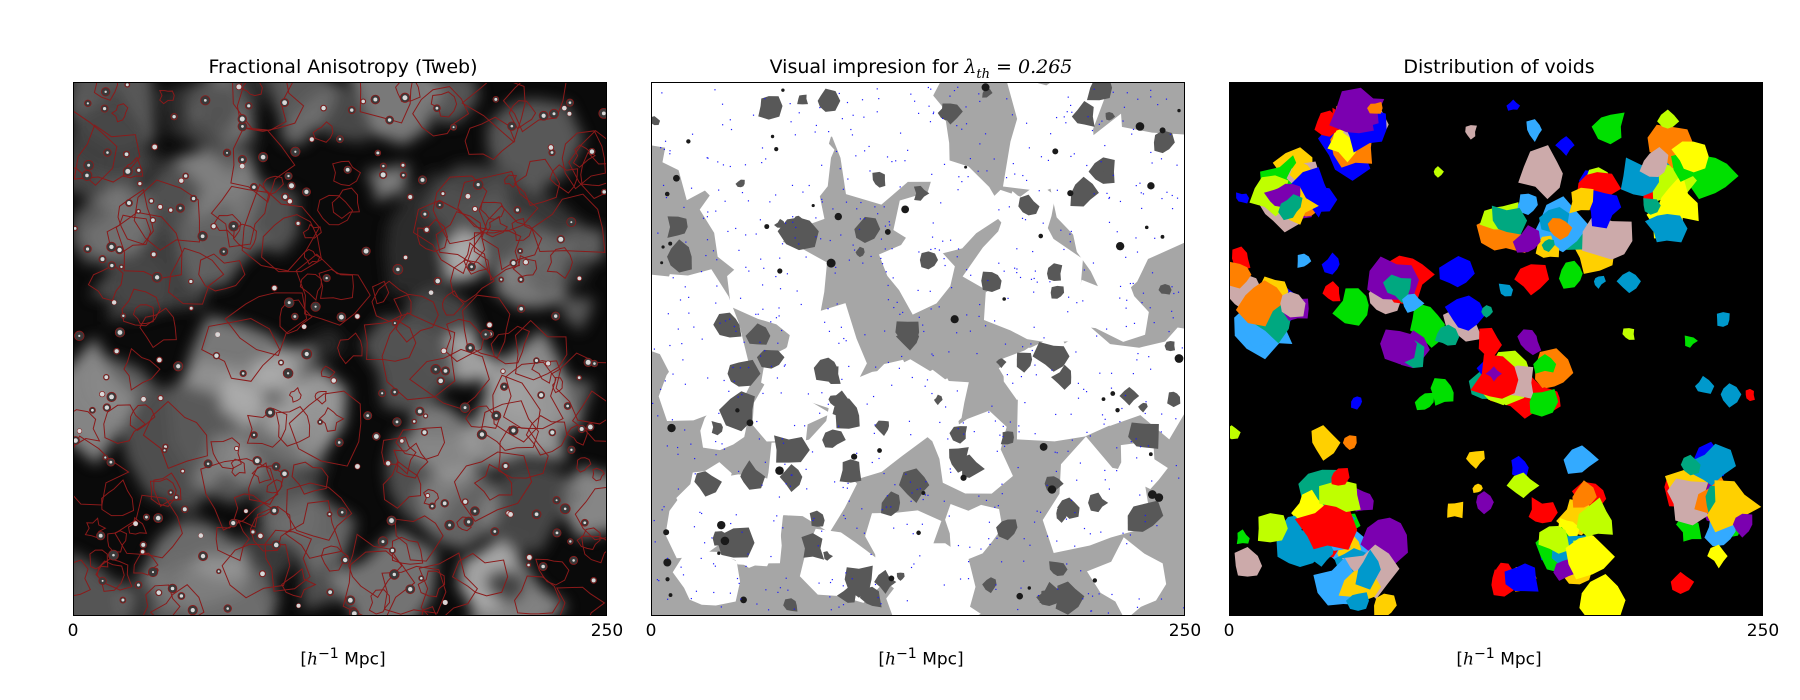 This screenshot has width=1800, height=700. I want to click on x-tick-min-panel-3: 0, so click(1229, 631).